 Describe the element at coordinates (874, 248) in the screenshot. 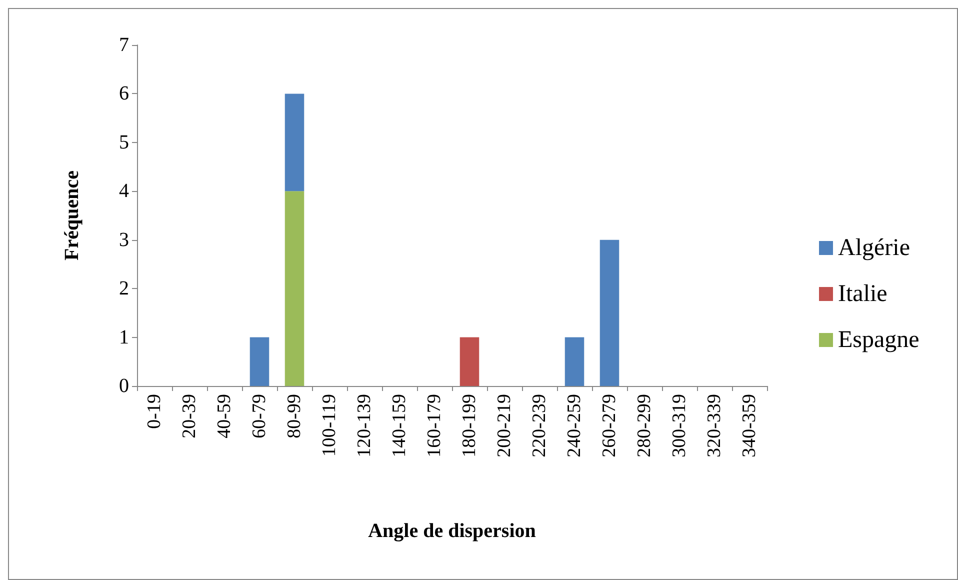

I see `legend-label: Algérie` at that location.